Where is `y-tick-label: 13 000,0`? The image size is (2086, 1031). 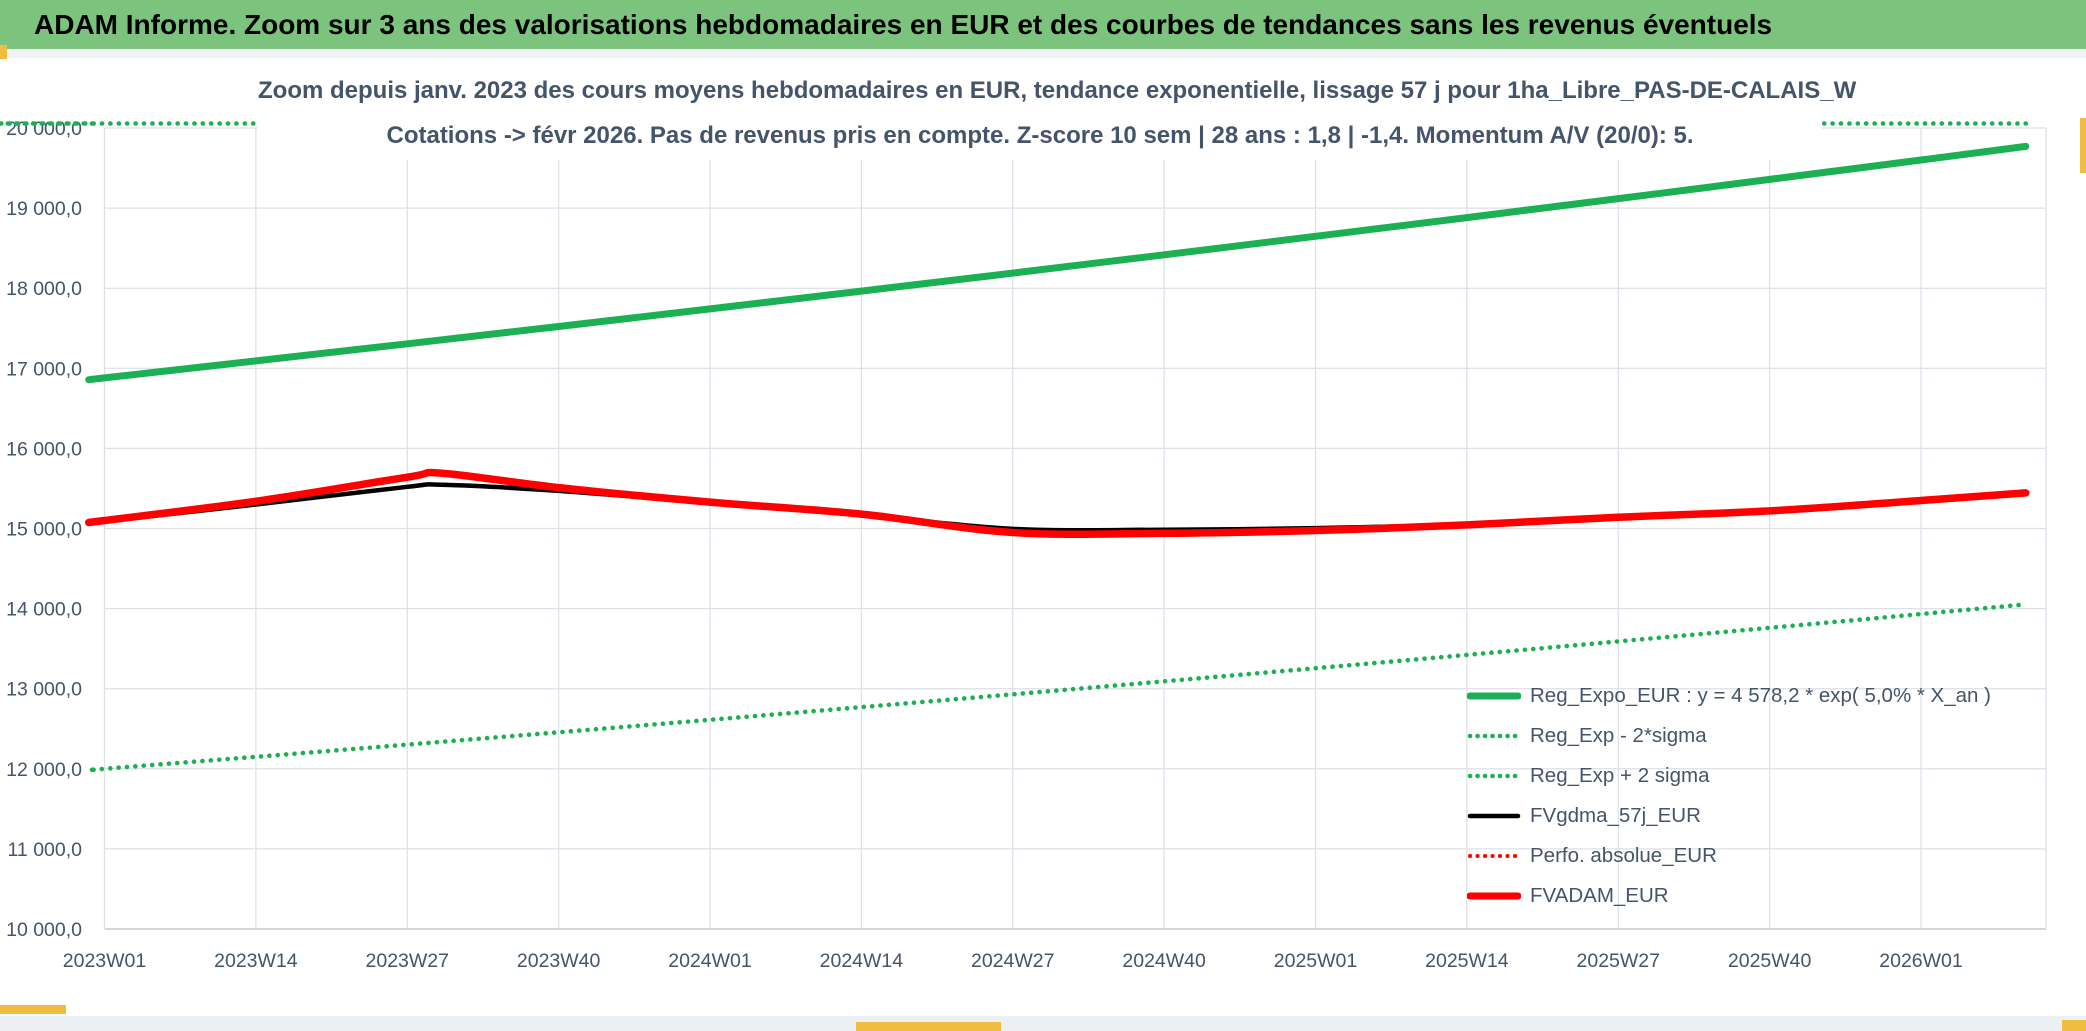
y-tick-label: 13 000,0 is located at coordinates (44, 690).